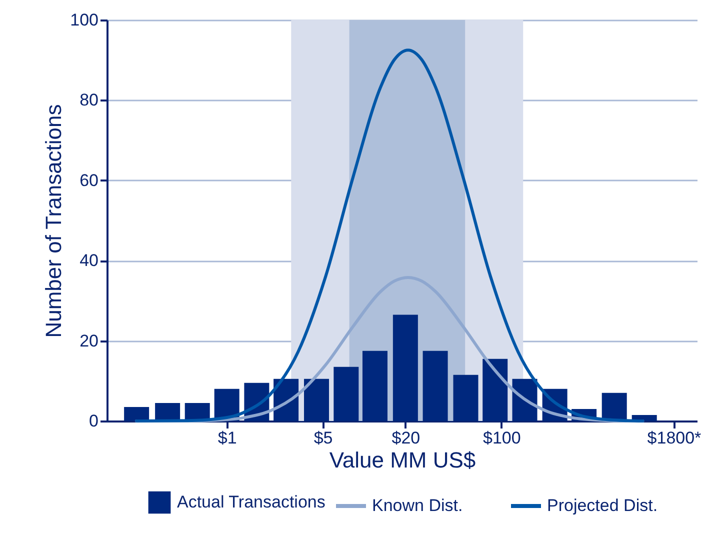 The width and height of the screenshot is (704, 556). Describe the element at coordinates (89, 180) in the screenshot. I see `y-tick-label: 60` at that location.